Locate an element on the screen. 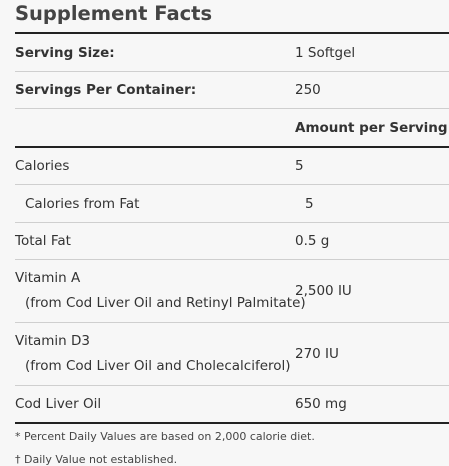 This screenshot has height=466, width=449. header-divider is located at coordinates (232, 147).